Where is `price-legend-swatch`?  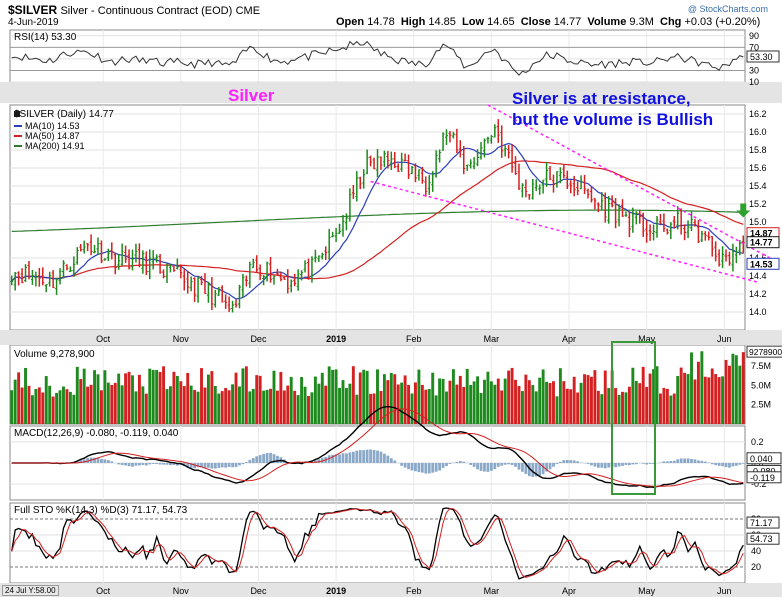 price-legend-swatch is located at coordinates (17, 114).